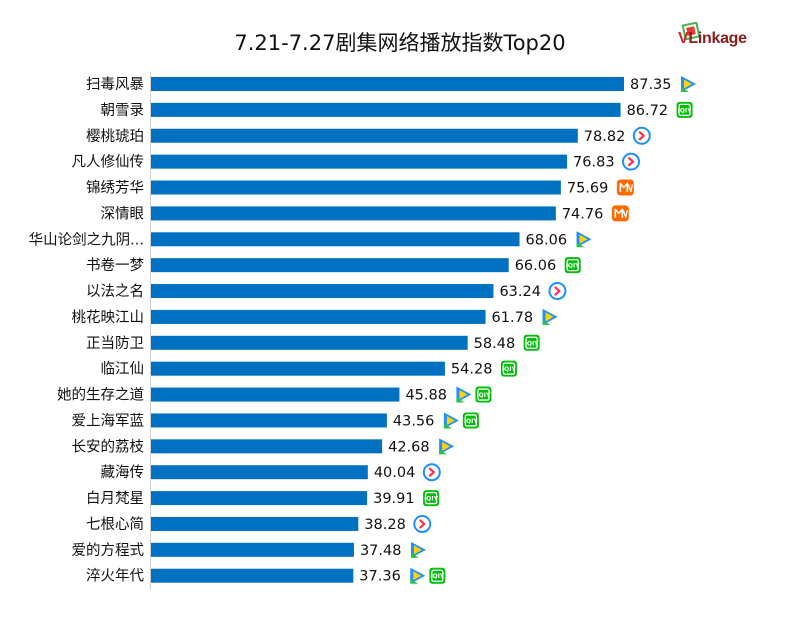  What do you see at coordinates (380, 577) in the screenshot?
I see `value-label: 37.36` at bounding box center [380, 577].